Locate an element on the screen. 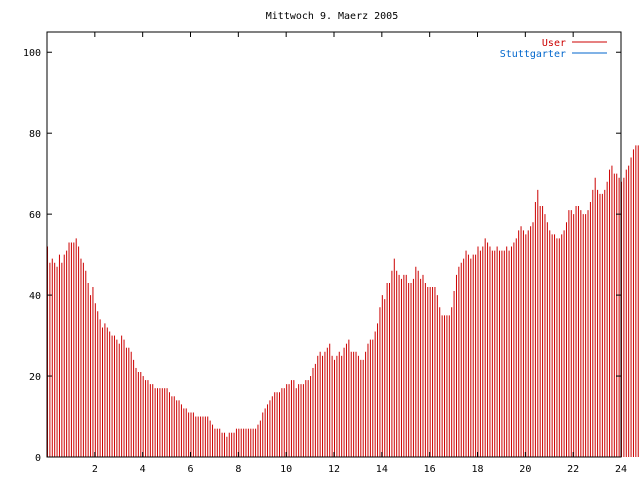  y-tick-label: 20 is located at coordinates (35, 377).